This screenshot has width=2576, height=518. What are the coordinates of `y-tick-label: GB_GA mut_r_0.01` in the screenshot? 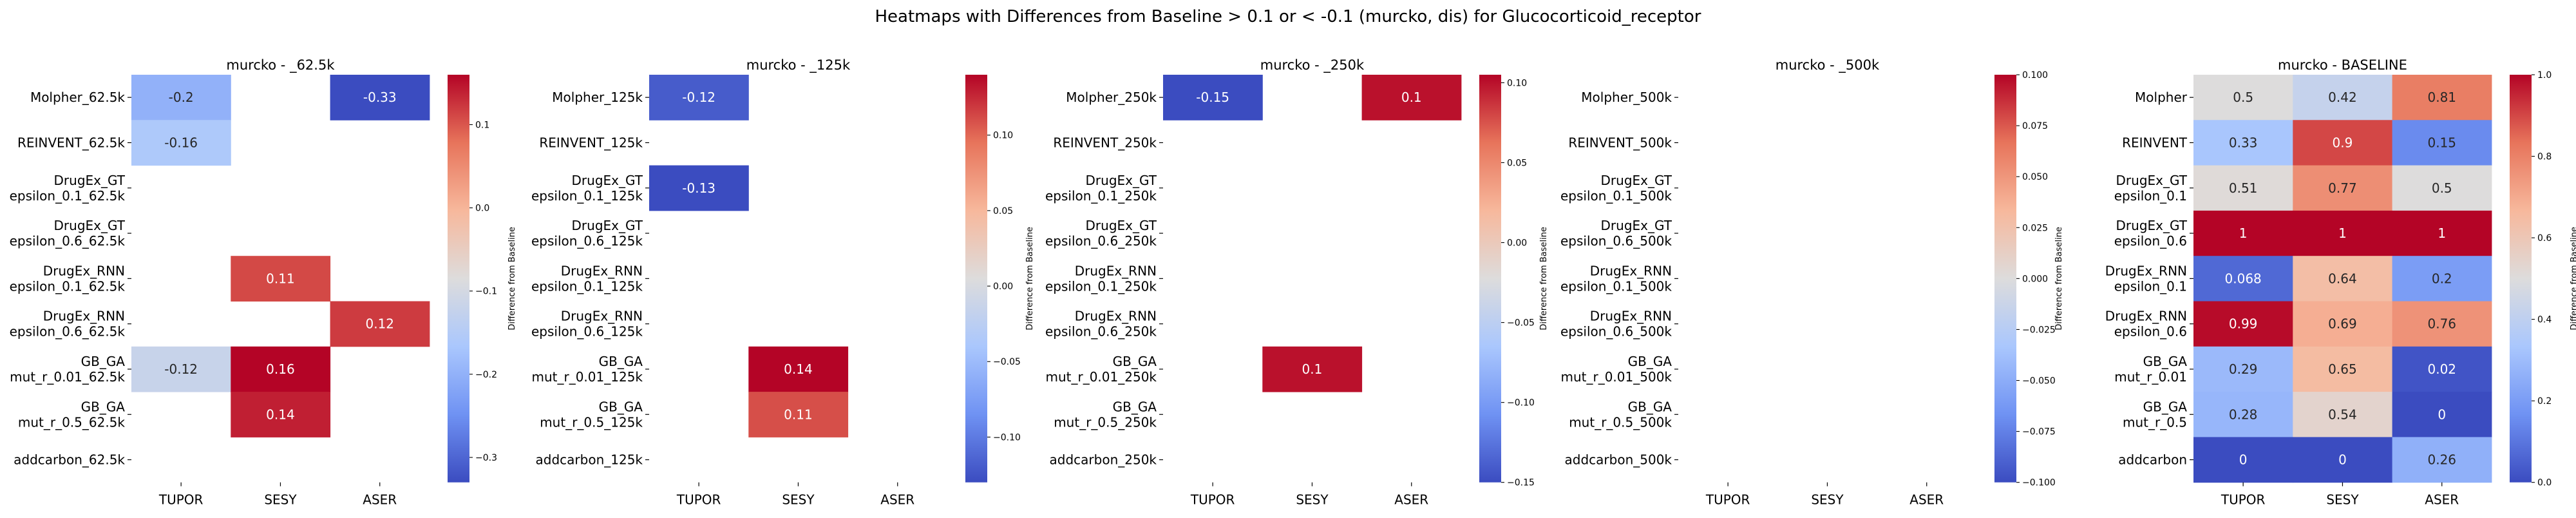 It's located at (2150, 369).